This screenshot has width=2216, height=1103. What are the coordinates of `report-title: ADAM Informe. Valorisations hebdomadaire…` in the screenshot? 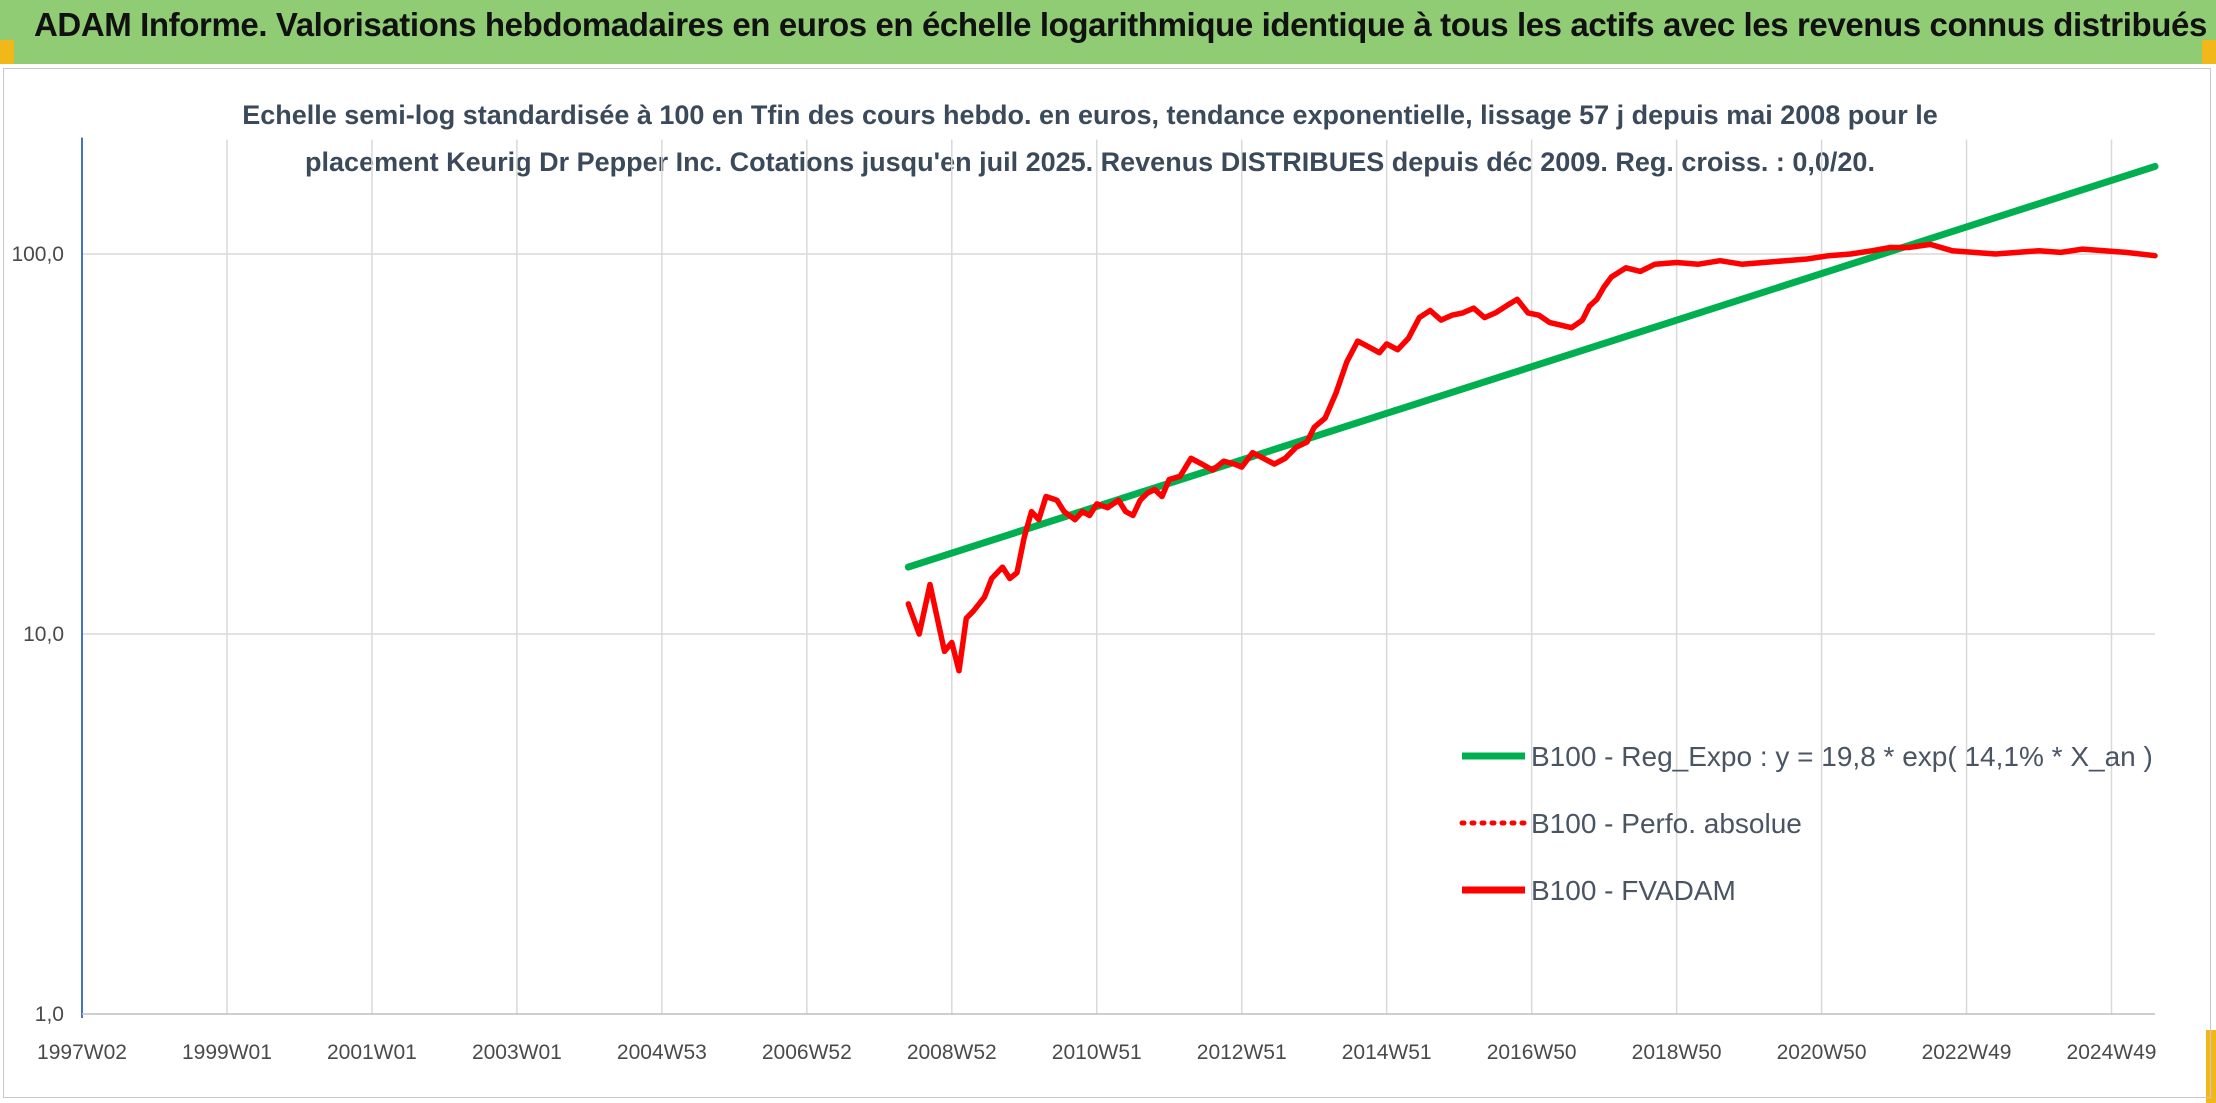 It's located at (1120, 24).